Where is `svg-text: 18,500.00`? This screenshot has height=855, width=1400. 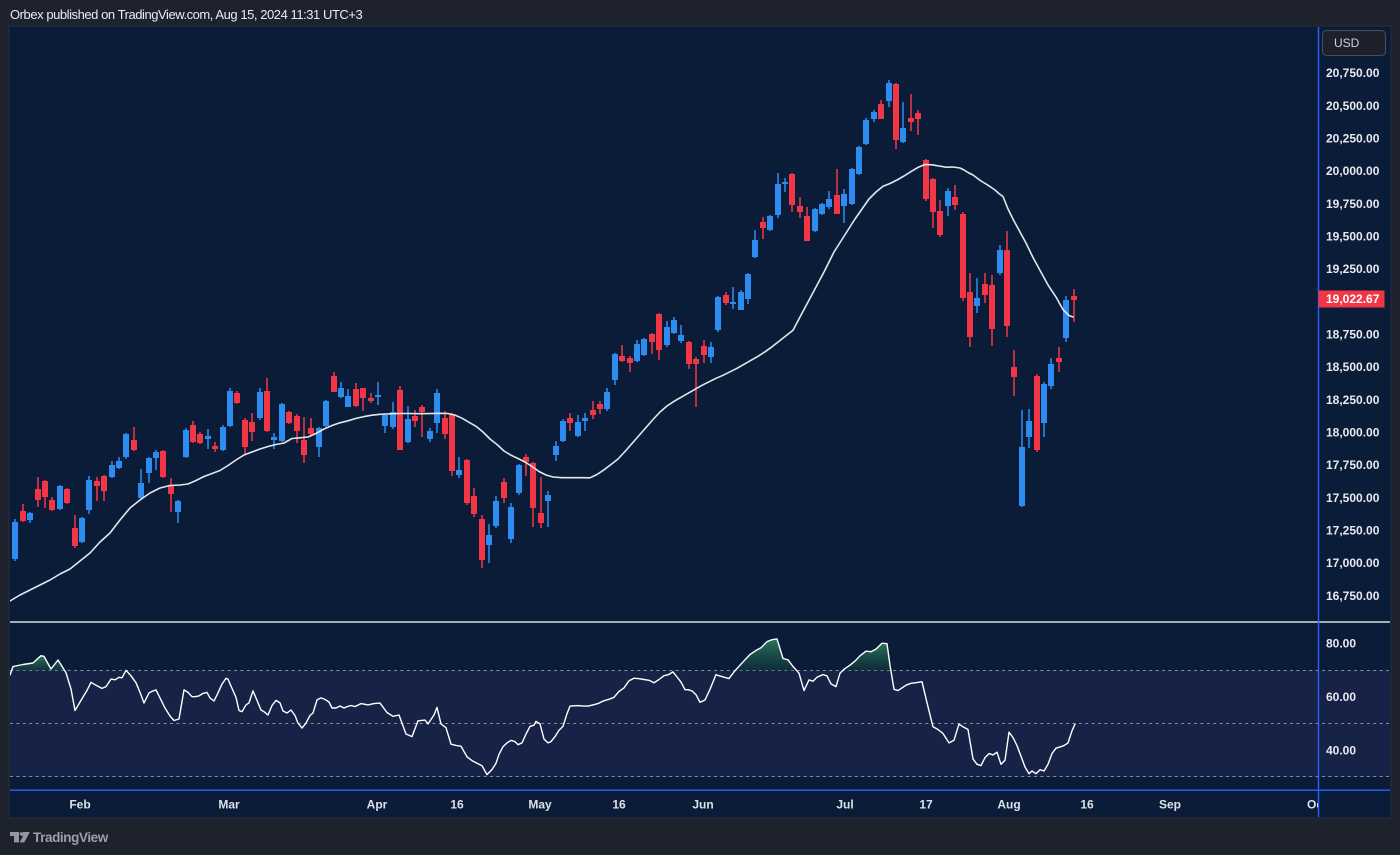
svg-text: 18,500.00 is located at coordinates (1353, 367).